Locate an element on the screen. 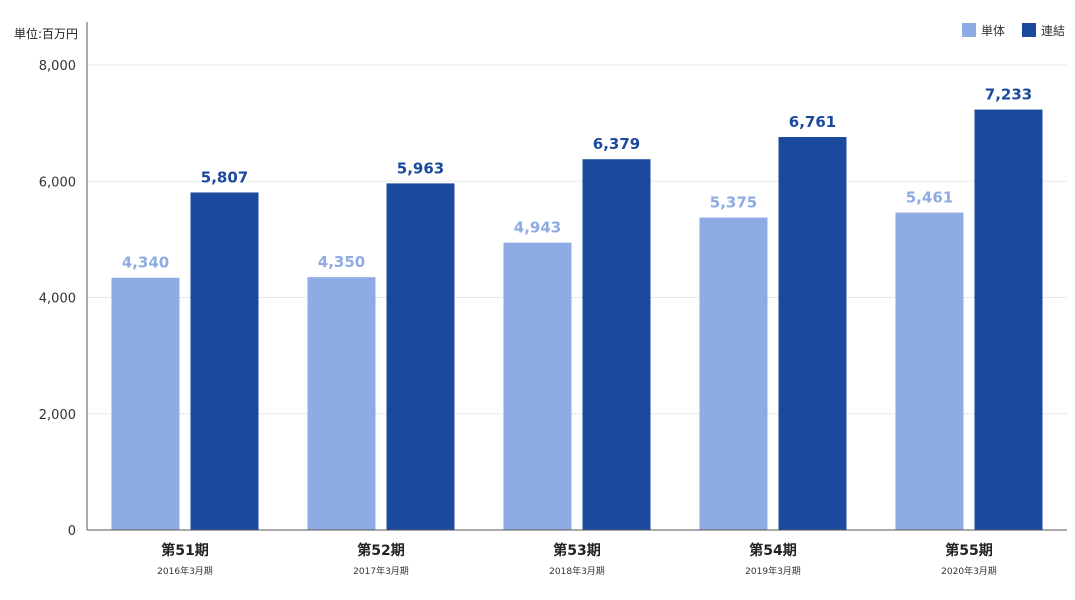 The image size is (1075, 600). x-category-label: 第54期 is located at coordinates (772, 550).